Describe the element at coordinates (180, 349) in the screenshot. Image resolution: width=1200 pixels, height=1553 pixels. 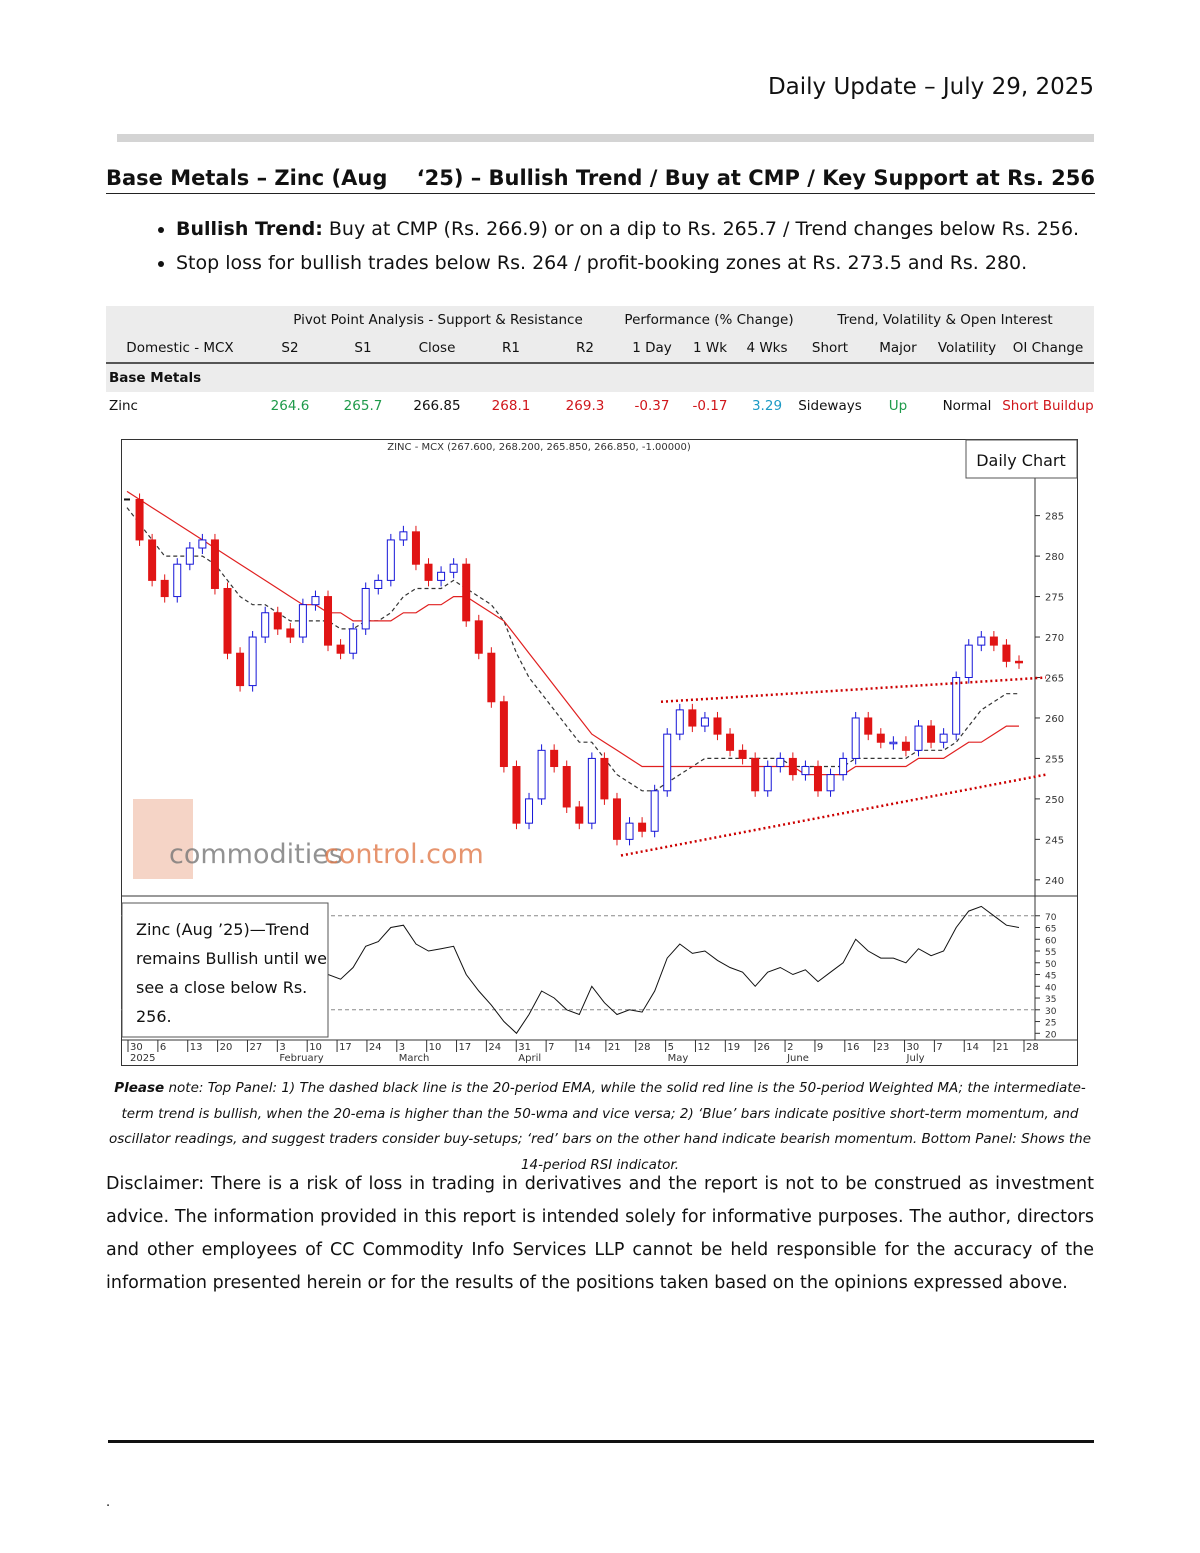
I see `column-header: Domestic - MCX` at that location.